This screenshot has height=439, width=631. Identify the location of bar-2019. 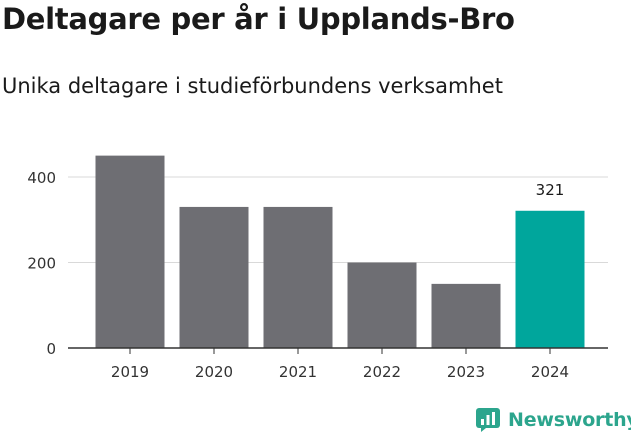
(130, 251).